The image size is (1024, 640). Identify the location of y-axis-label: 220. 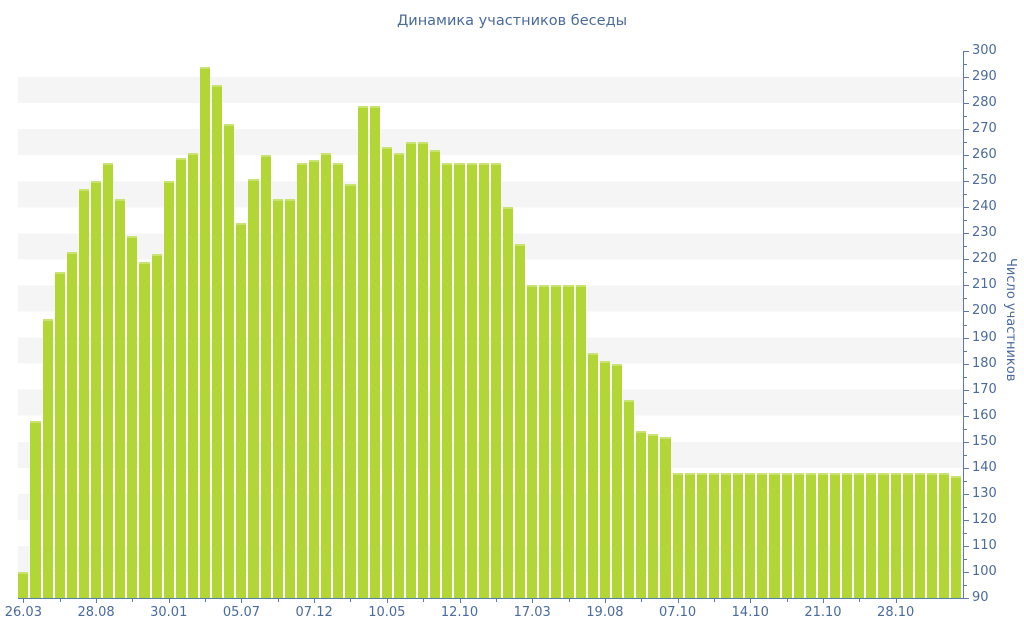
(984, 259).